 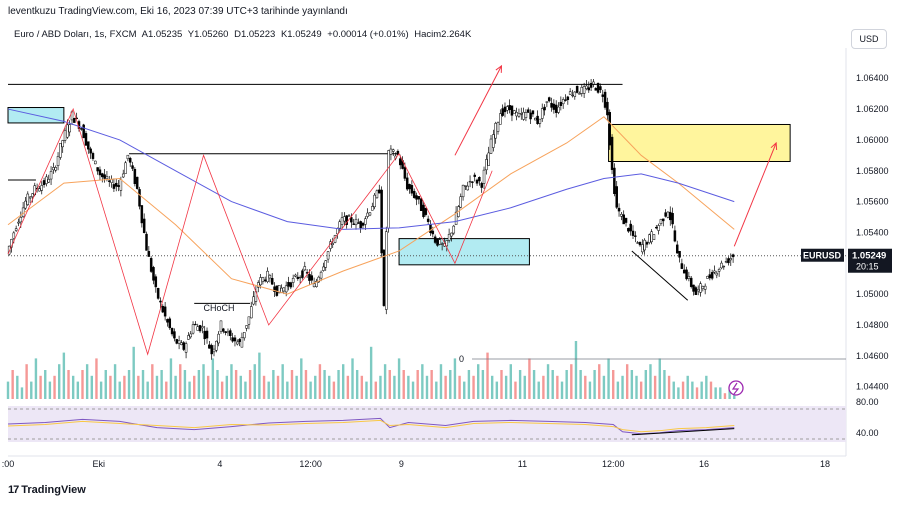 What do you see at coordinates (867, 267) in the screenshot?
I see `countdown-text: 20:15` at bounding box center [867, 267].